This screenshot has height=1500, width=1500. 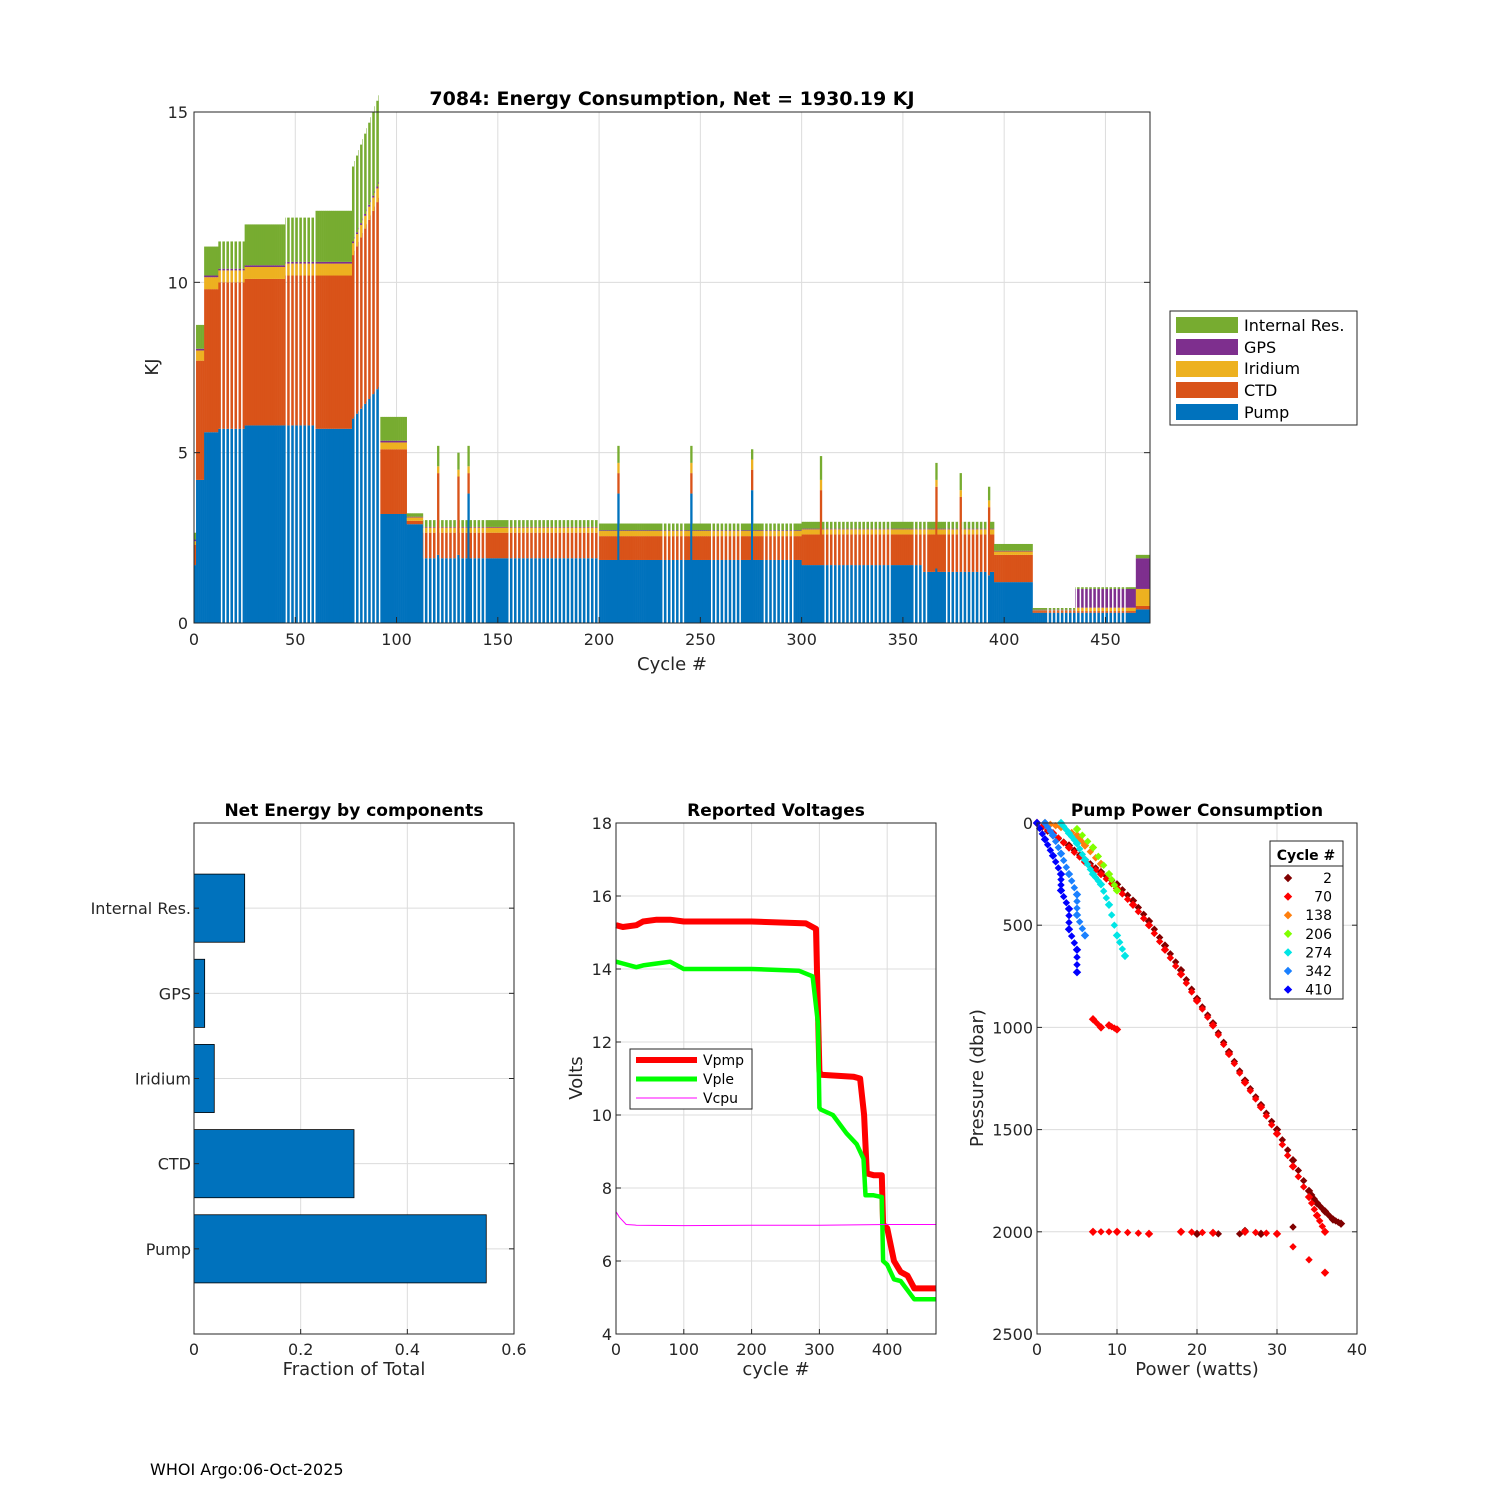 What do you see at coordinates (776, 1078) in the screenshot?
I see `voltages-axes-box` at bounding box center [776, 1078].